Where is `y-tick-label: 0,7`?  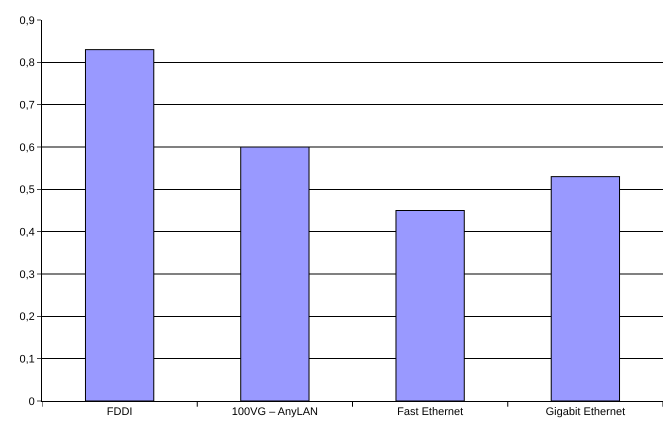
y-tick-label: 0,7 is located at coordinates (27, 106).